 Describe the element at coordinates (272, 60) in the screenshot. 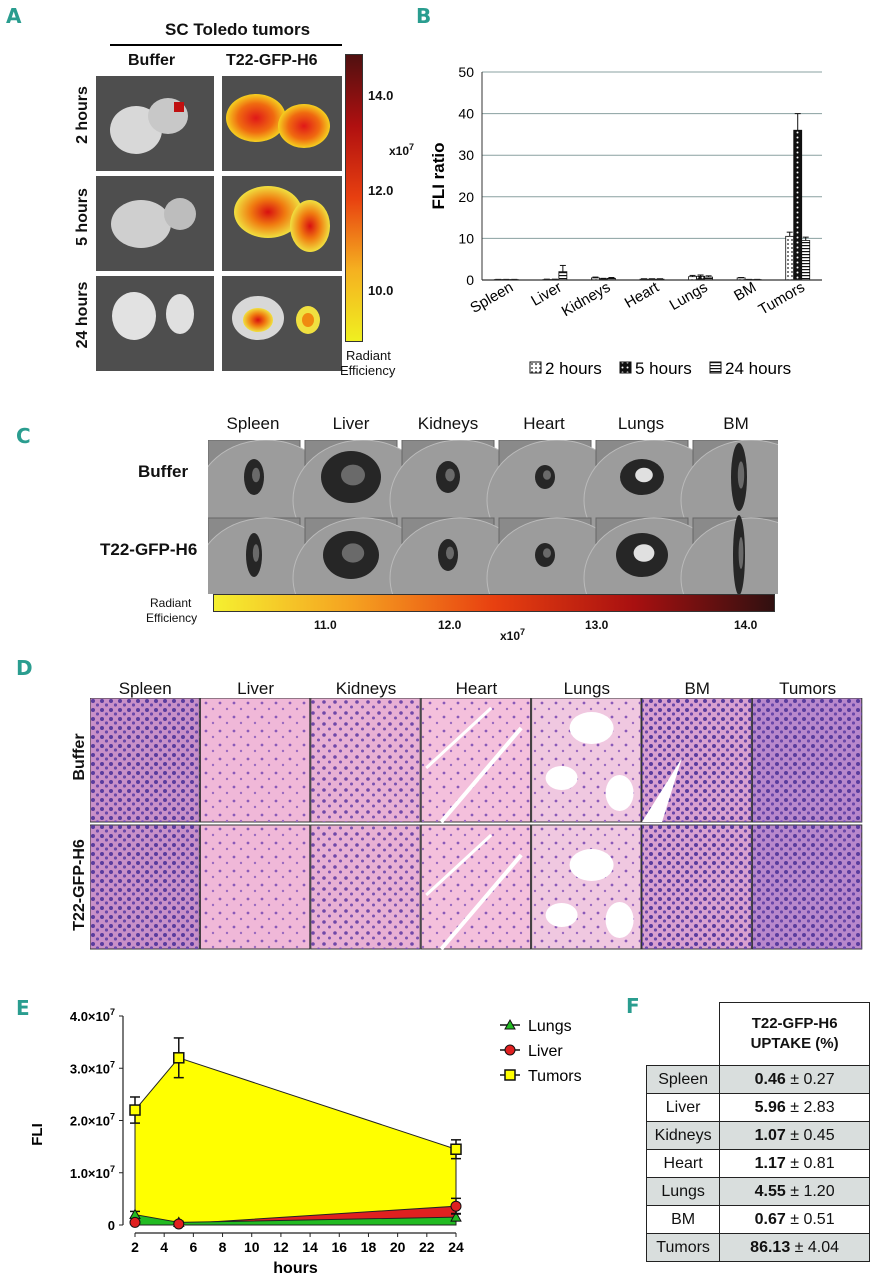

I see `panel-a-col-t22: T22-GFP-H6` at that location.